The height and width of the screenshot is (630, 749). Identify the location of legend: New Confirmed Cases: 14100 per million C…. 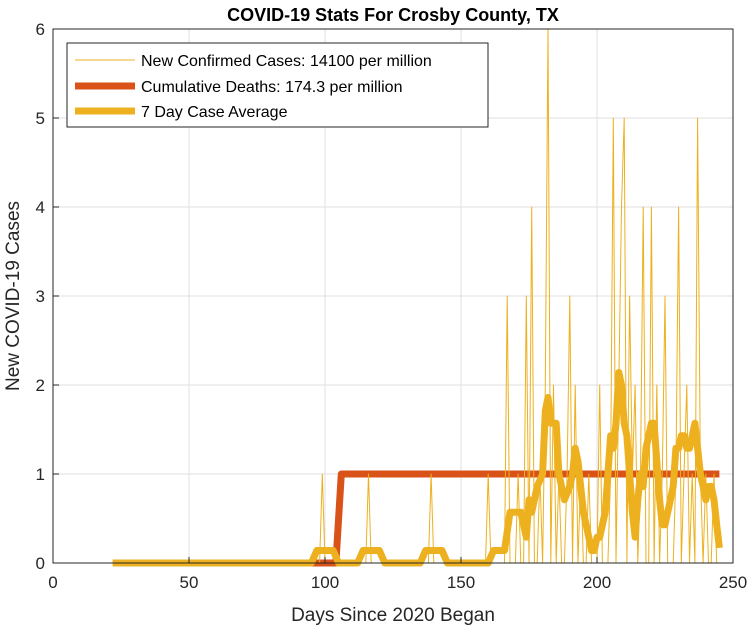
(277, 85).